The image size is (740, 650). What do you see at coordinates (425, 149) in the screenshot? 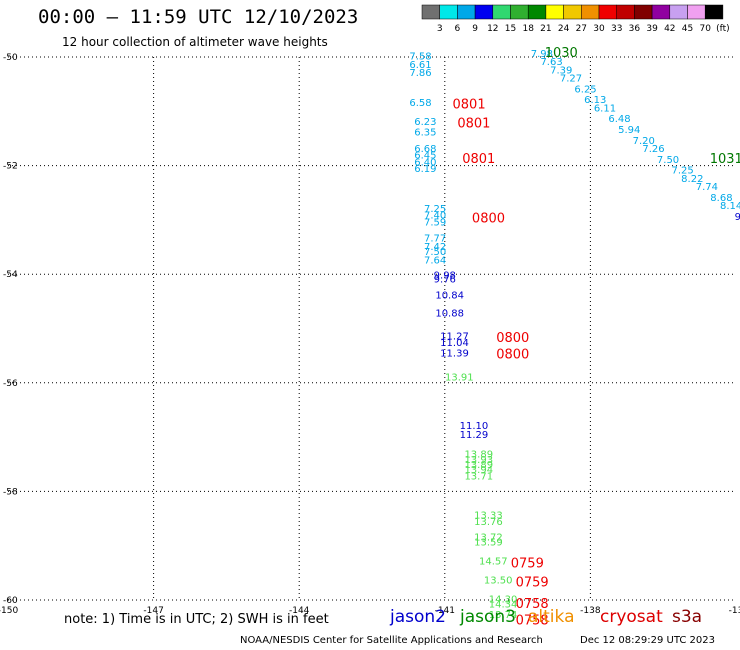
I see `wave-height-label: 6.68` at bounding box center [425, 149].